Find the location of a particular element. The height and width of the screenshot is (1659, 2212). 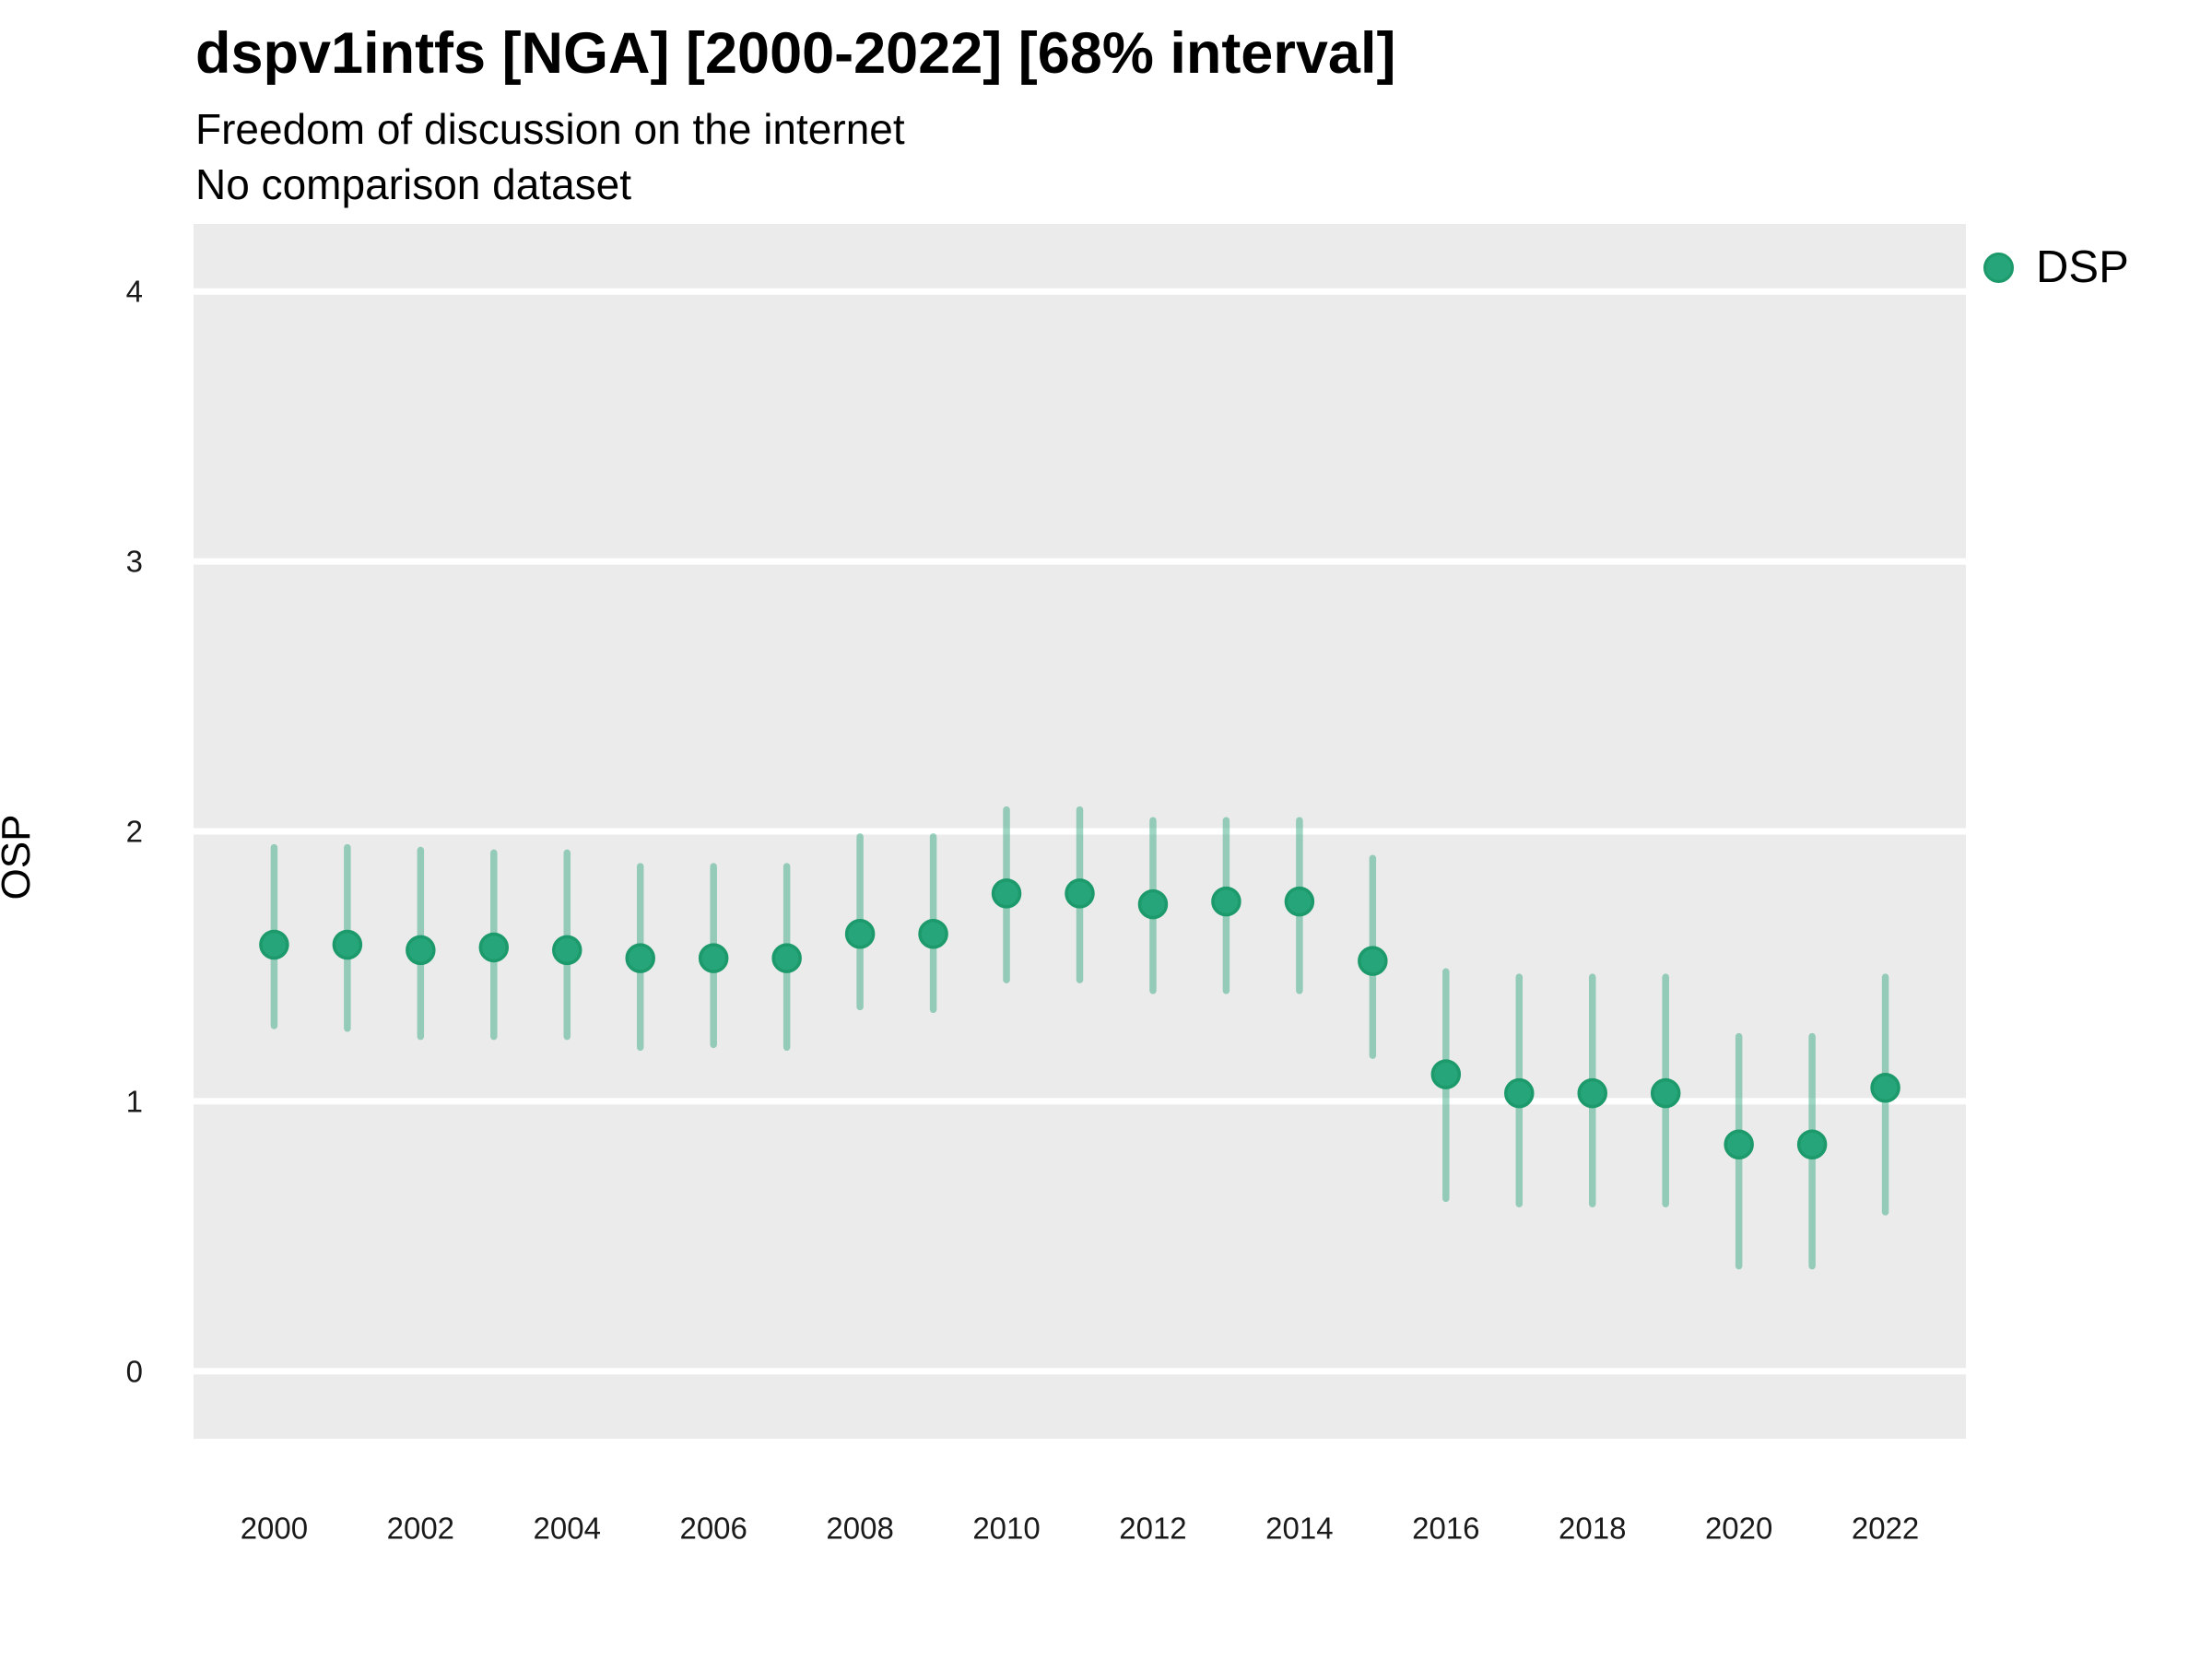

data-point-DSP-2020 is located at coordinates (1739, 1144).